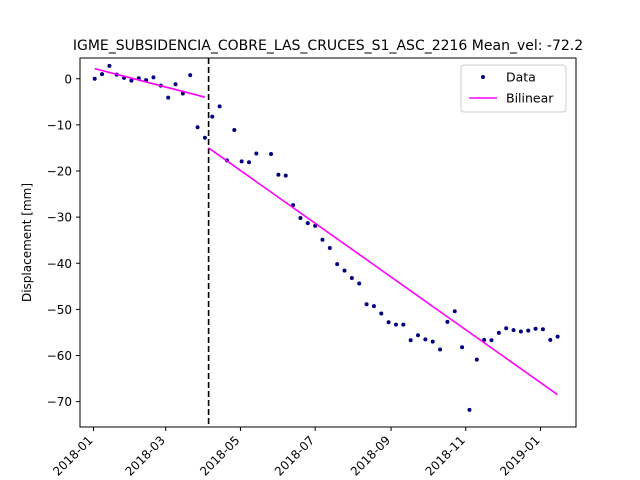  Describe the element at coordinates (59, 172) in the screenshot. I see `y-tick-label: −20` at that location.